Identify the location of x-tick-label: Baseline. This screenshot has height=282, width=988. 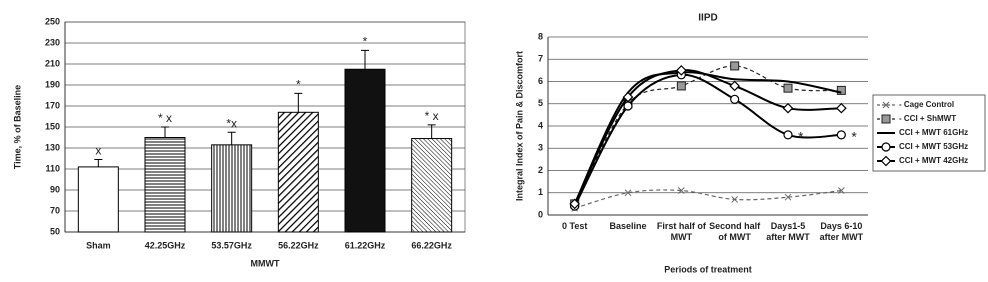
(628, 226).